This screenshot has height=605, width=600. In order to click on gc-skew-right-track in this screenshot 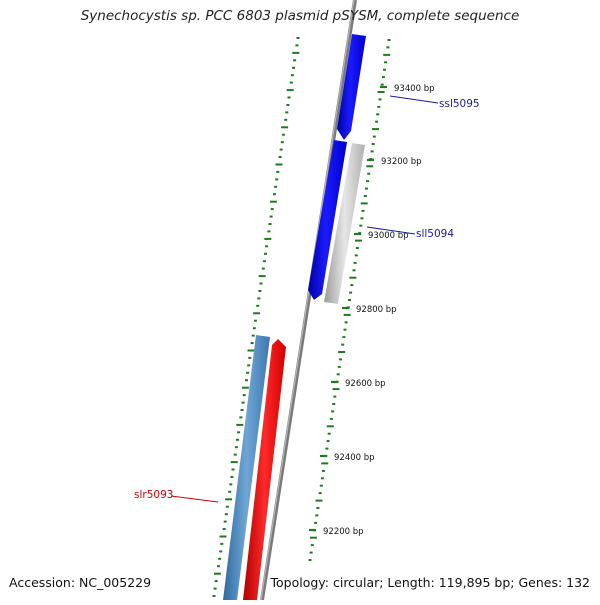, I will do `click(349, 300)`.